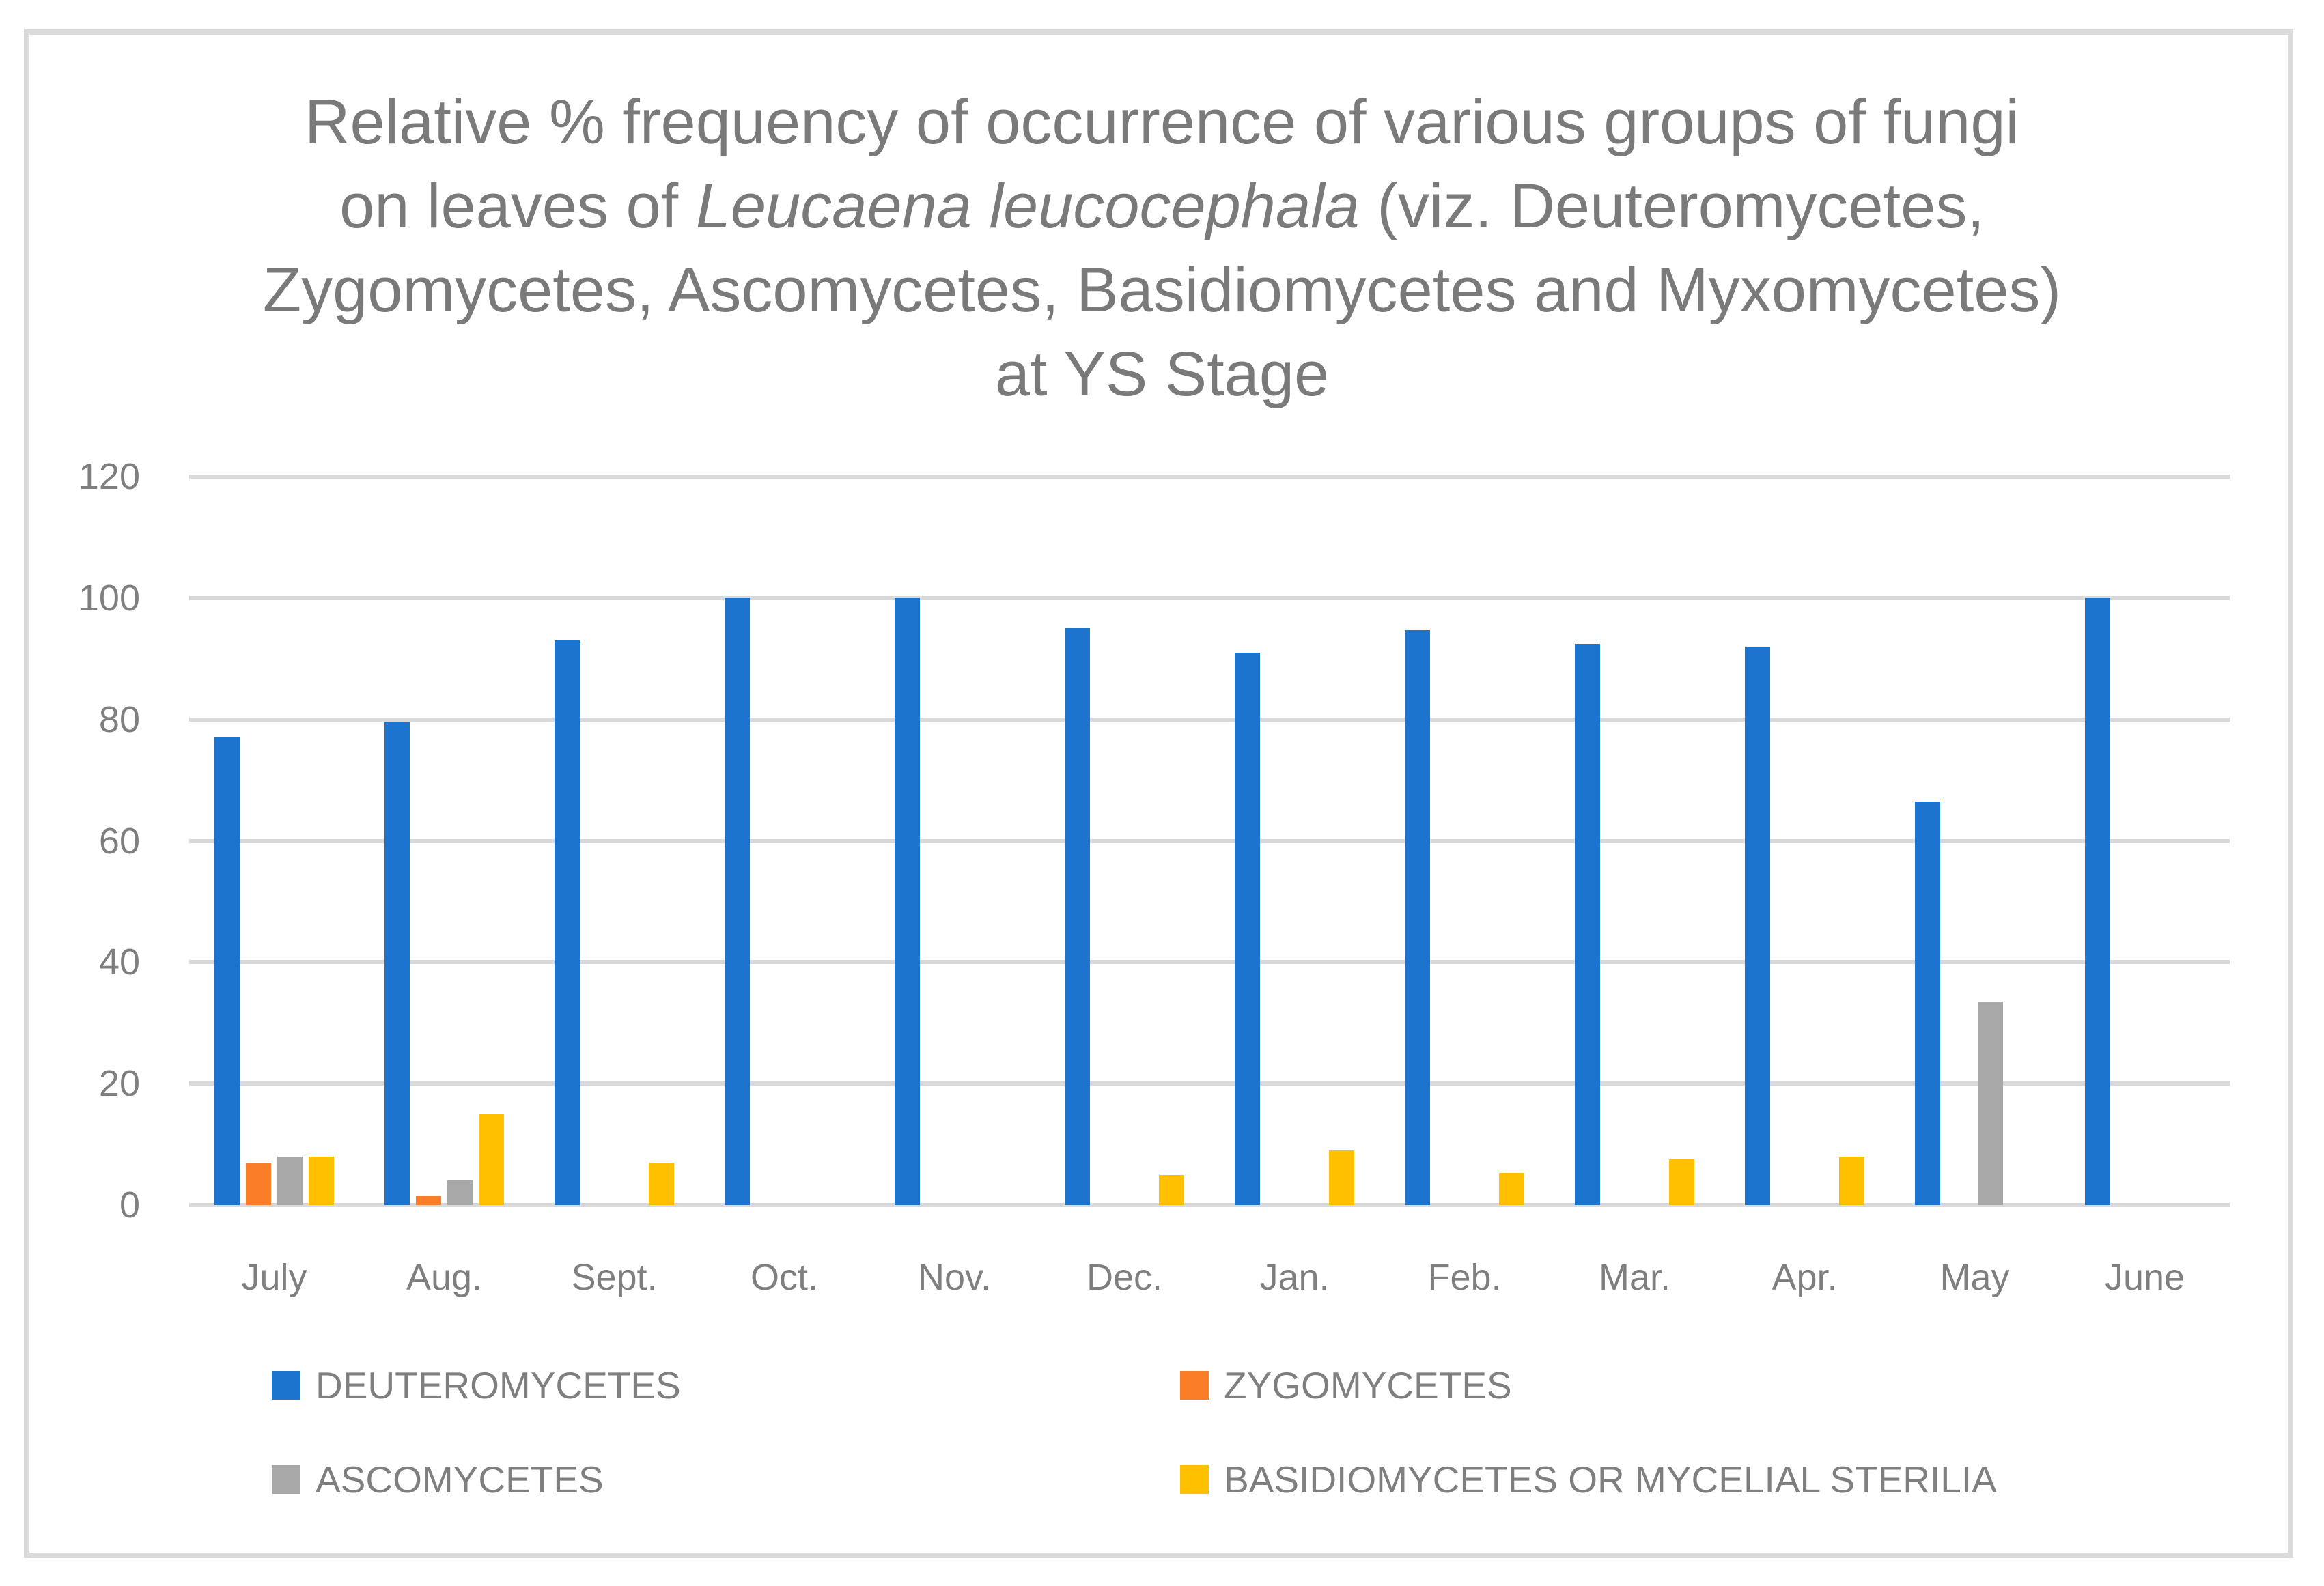 This screenshot has height=1586, width=2324. What do you see at coordinates (119, 962) in the screenshot?
I see `y-tick-label-40: 40` at bounding box center [119, 962].